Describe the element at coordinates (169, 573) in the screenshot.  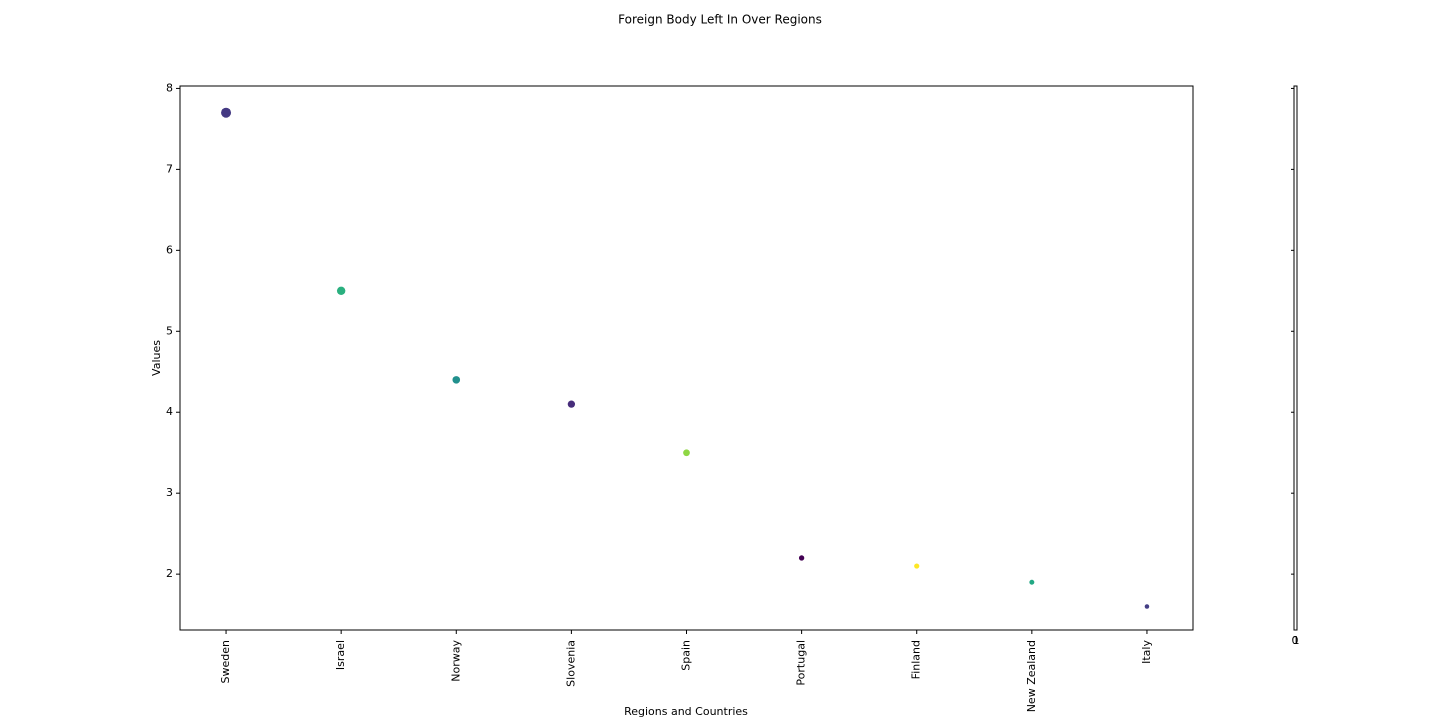
I see `y-tick-label: 2` at that location.